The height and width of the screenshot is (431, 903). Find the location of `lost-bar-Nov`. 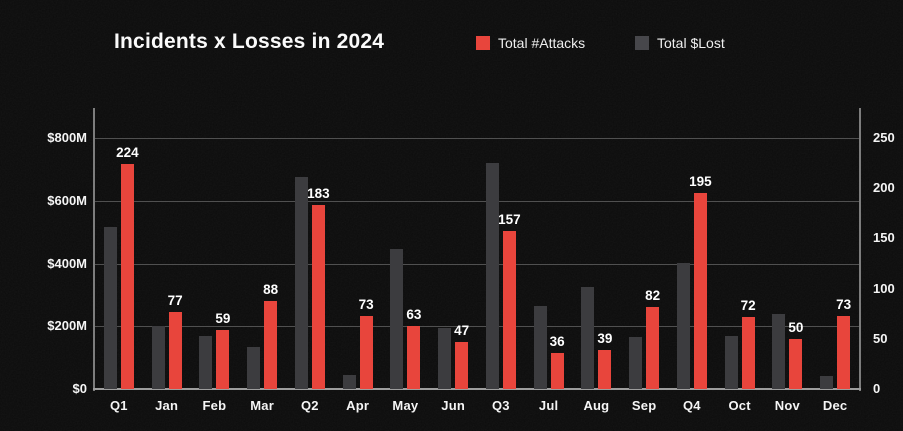

lost-bar-Nov is located at coordinates (779, 351).